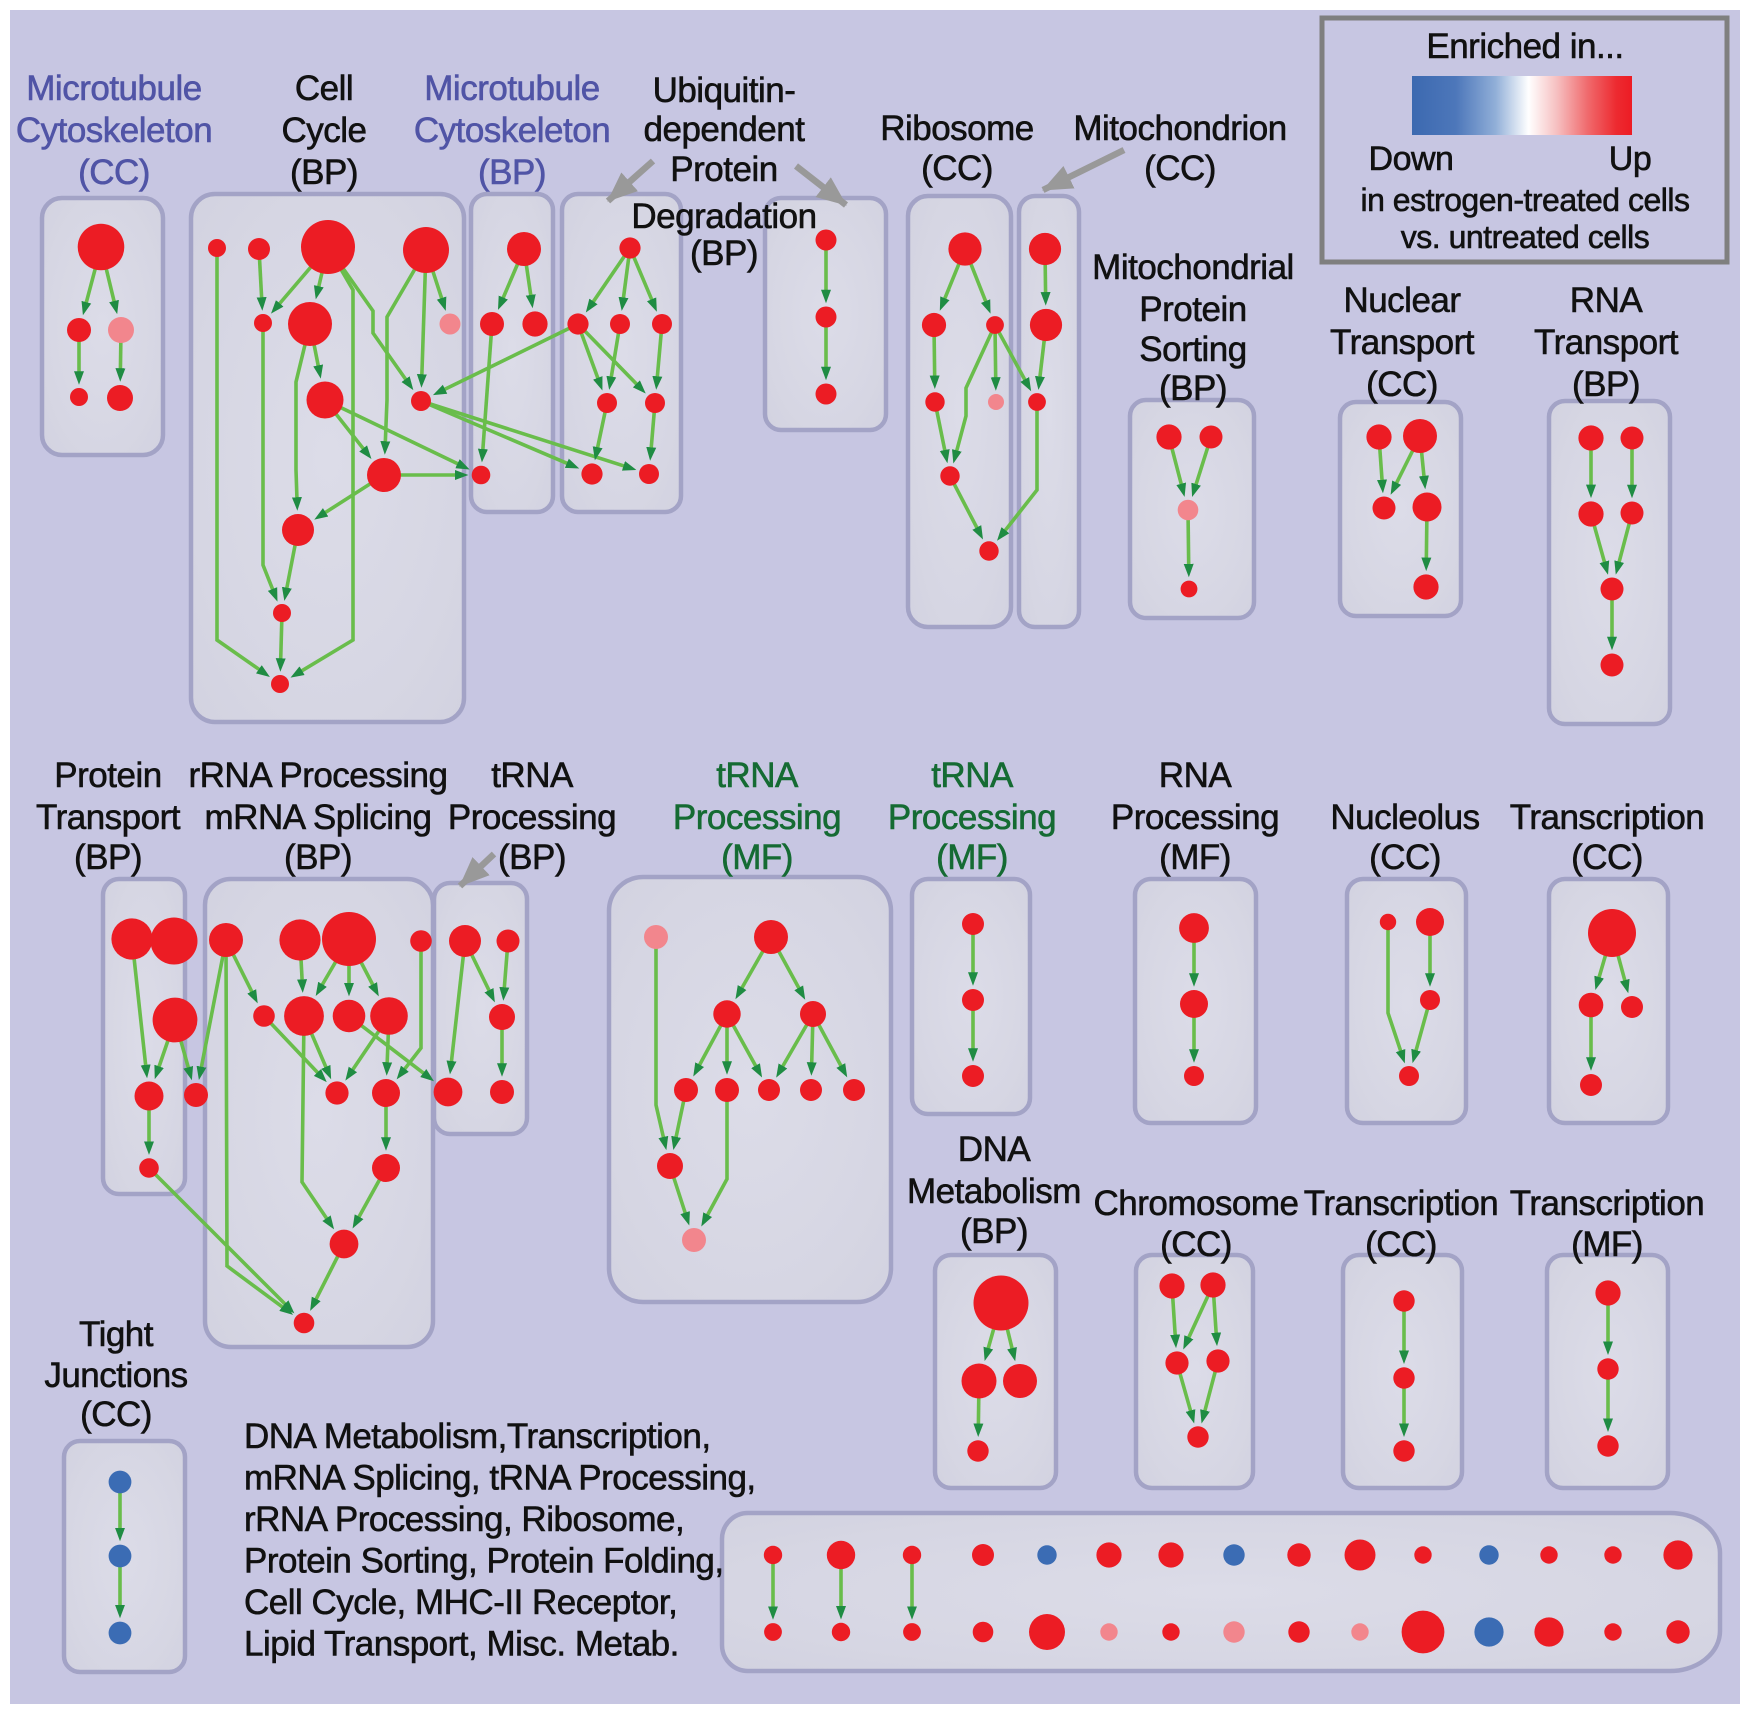 This screenshot has height=1715, width=1750. Describe the element at coordinates (1524, 200) in the screenshot. I see `svg-text: in estrogen-treated cells` at that location.